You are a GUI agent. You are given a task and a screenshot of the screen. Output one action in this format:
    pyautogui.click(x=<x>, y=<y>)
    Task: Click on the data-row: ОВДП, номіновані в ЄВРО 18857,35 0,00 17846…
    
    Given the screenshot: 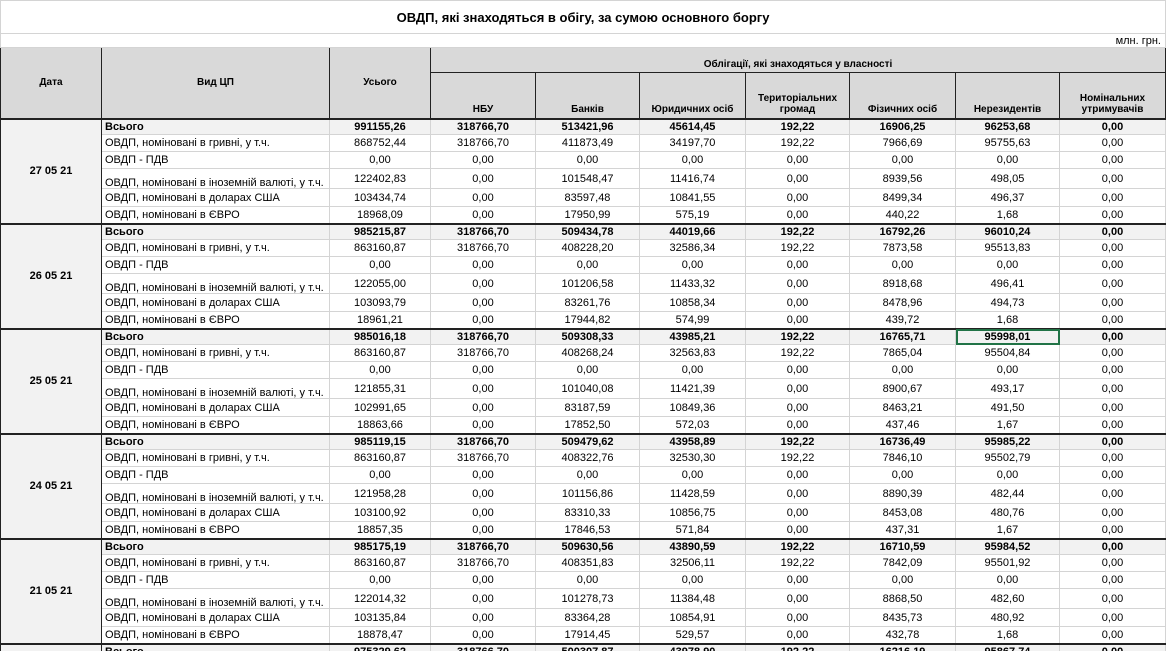 What is the action you would take?
    pyautogui.click(x=583, y=530)
    